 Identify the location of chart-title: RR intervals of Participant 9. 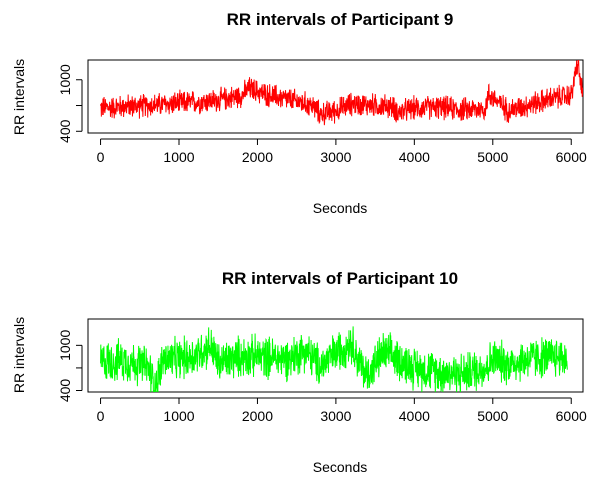
(340, 19).